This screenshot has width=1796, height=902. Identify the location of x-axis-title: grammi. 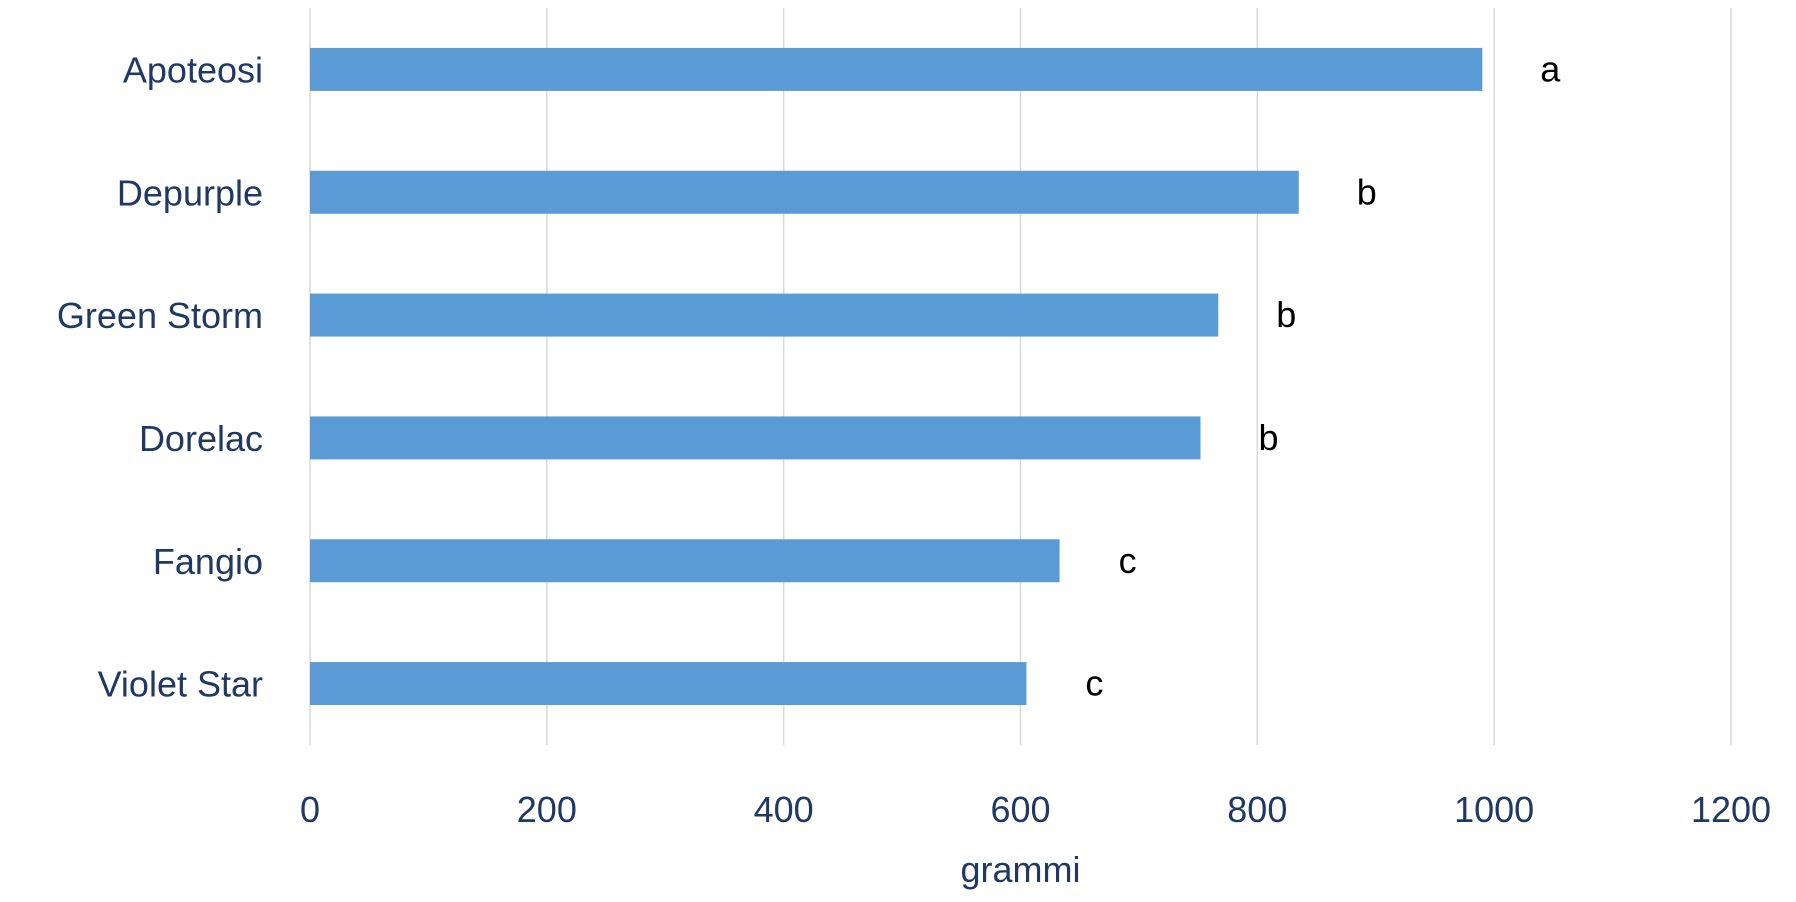
(1020, 869).